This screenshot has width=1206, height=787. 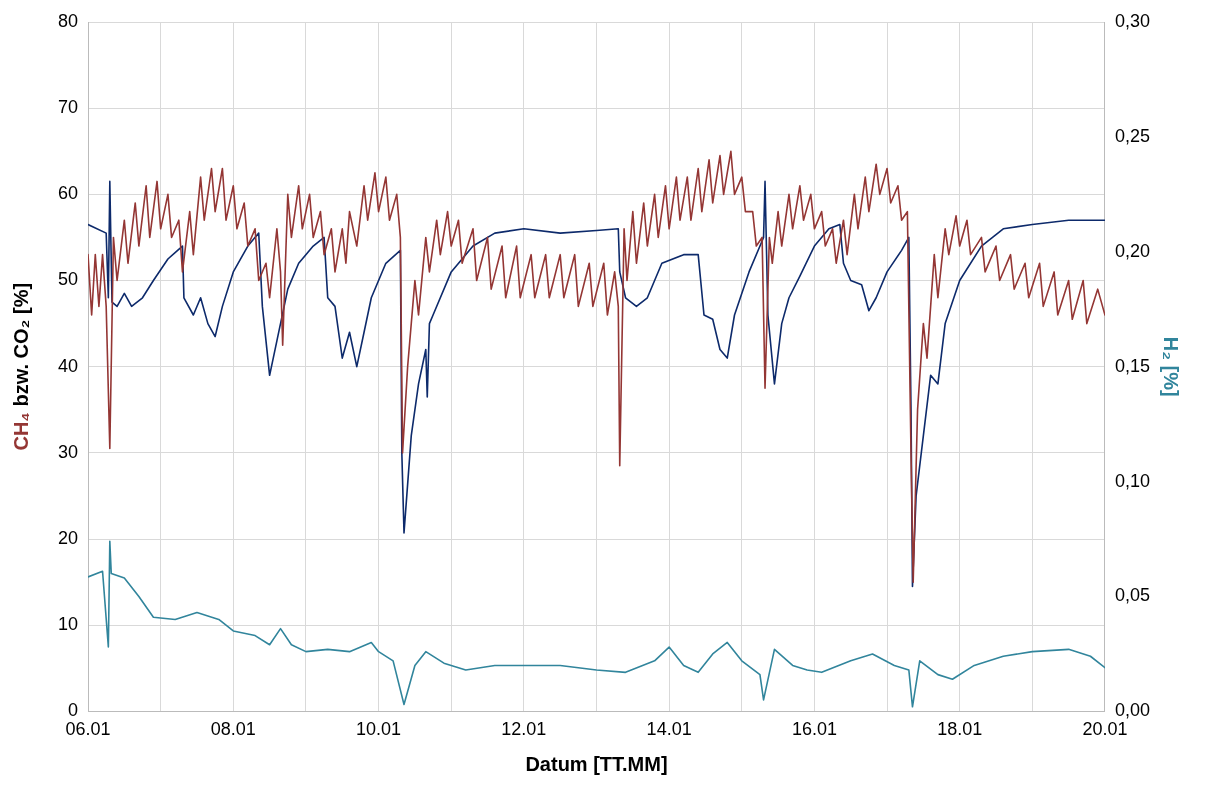 I want to click on y2-tick-label: 0,15, so click(x=1132, y=365).